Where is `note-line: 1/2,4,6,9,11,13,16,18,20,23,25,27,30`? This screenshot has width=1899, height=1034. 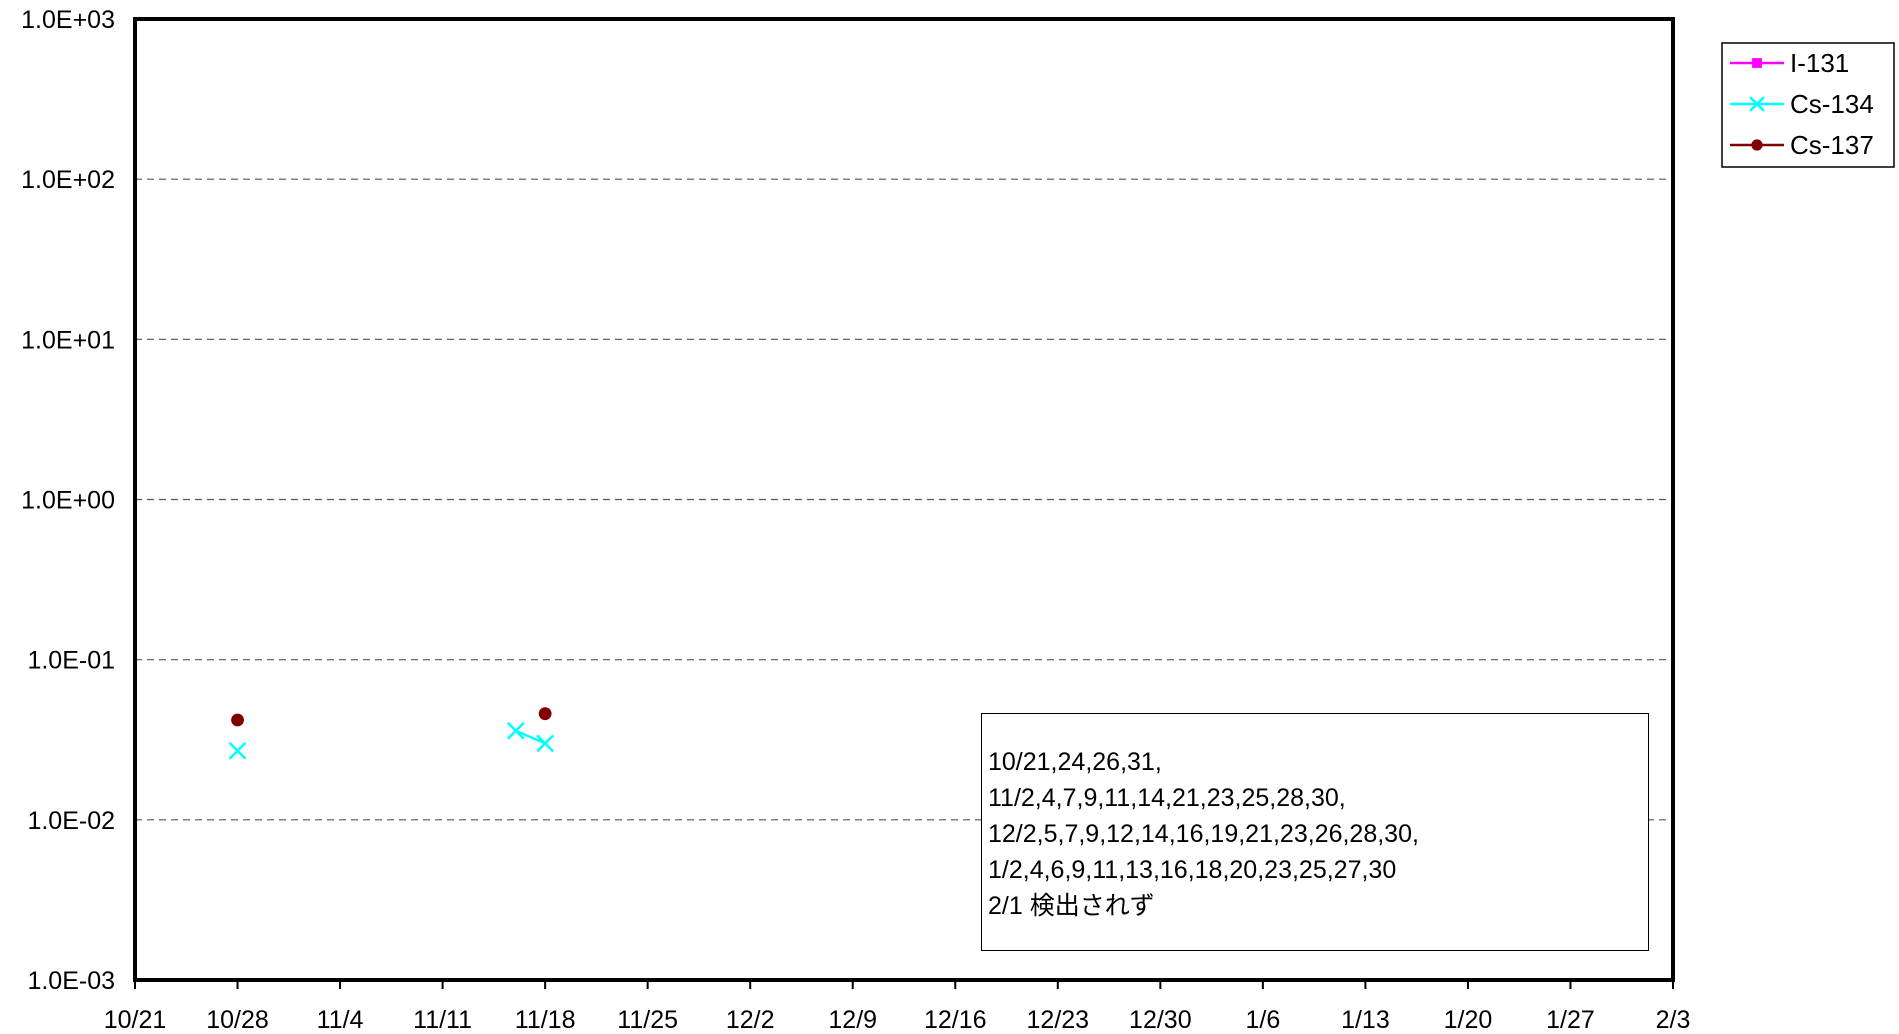 note-line: 1/2,4,6,9,11,13,16,18,20,23,25,27,30 is located at coordinates (1192, 870).